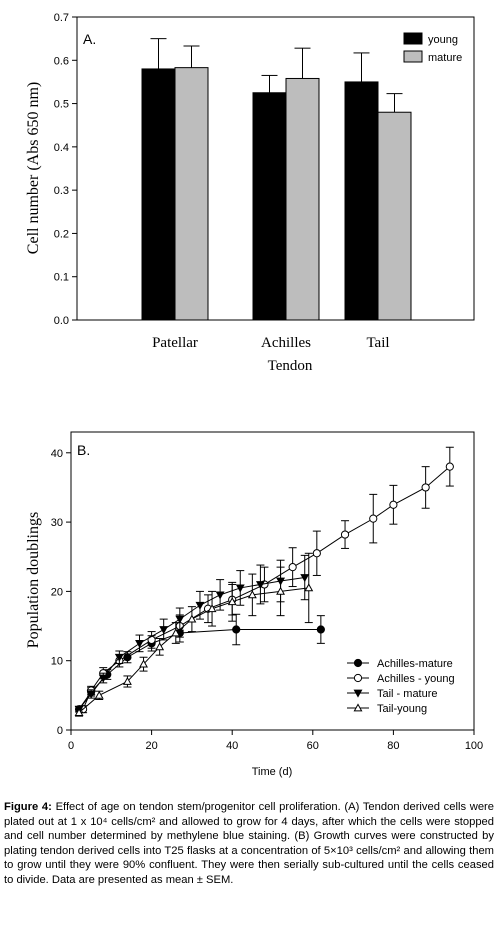 Image resolution: width=499 pixels, height=944 pixels. I want to click on series-Tail-young, so click(194, 634).